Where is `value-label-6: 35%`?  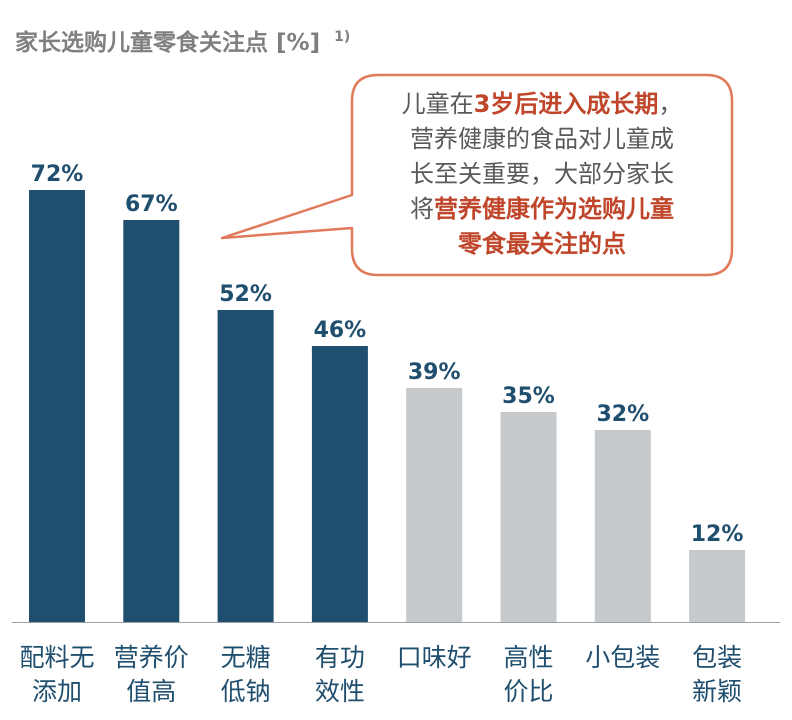
value-label-6: 35% is located at coordinates (528, 396).